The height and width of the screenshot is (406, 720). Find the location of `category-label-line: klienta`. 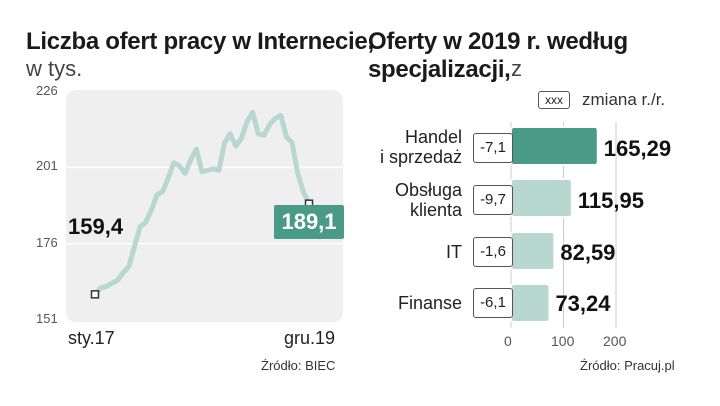

category-label-line: klienta is located at coordinates (435, 210).